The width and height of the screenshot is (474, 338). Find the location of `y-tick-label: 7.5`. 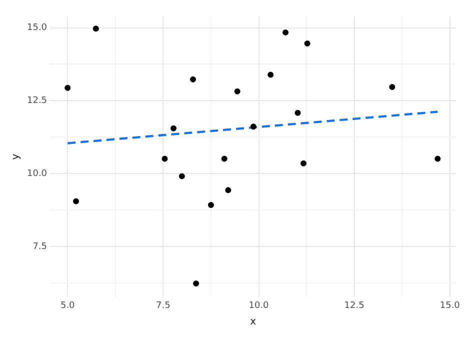

y-tick-label: 7.5 is located at coordinates (40, 247).